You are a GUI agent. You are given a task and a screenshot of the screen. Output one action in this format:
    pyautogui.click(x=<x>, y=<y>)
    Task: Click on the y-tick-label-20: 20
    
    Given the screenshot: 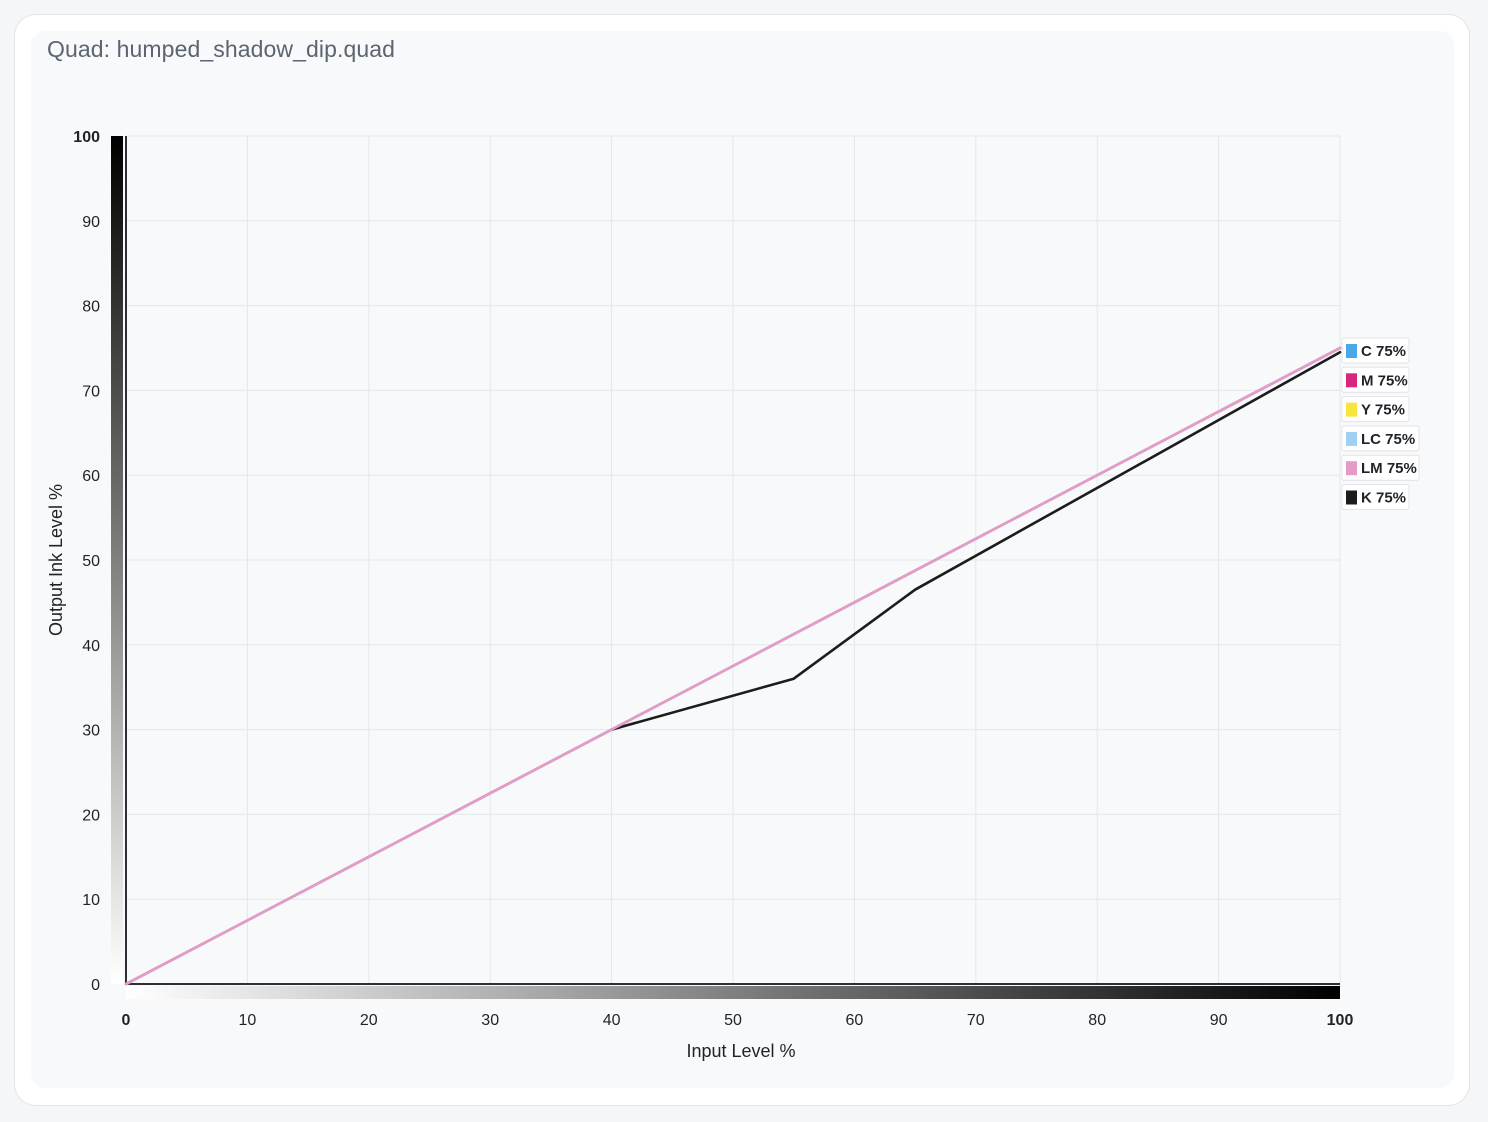 What is the action you would take?
    pyautogui.click(x=91, y=815)
    